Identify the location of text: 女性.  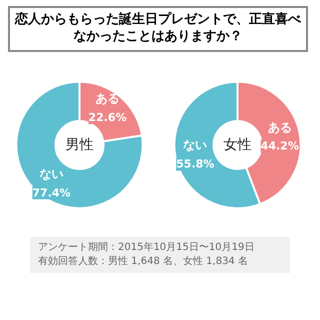
(238, 144).